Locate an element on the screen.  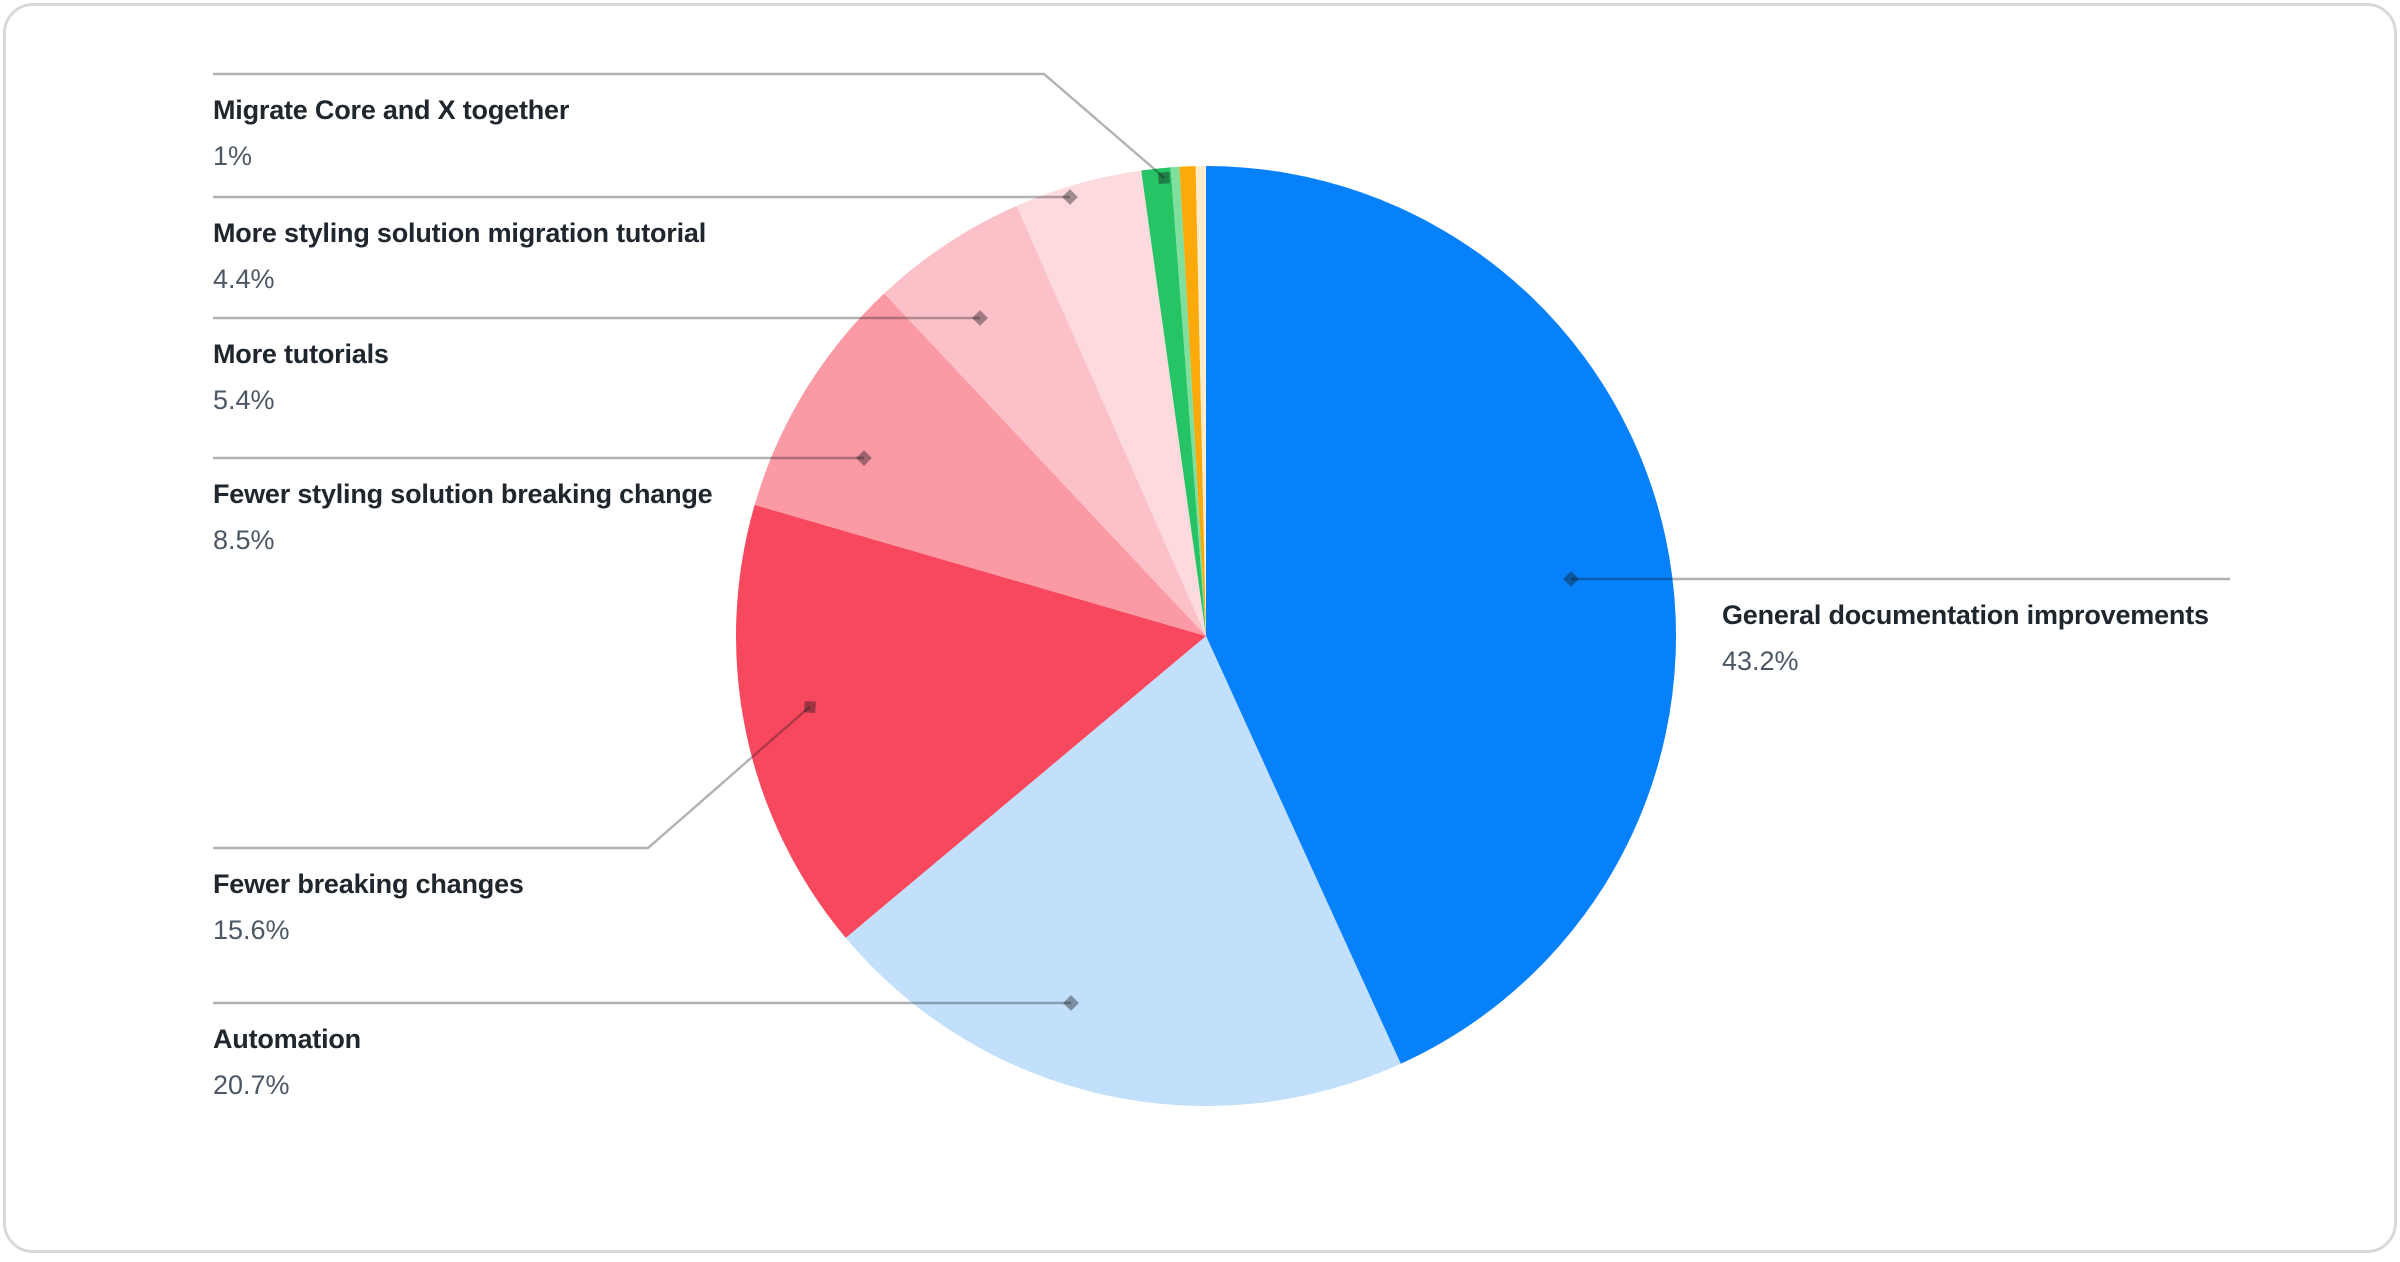
slice-percent: 20.7% is located at coordinates (251, 1085).